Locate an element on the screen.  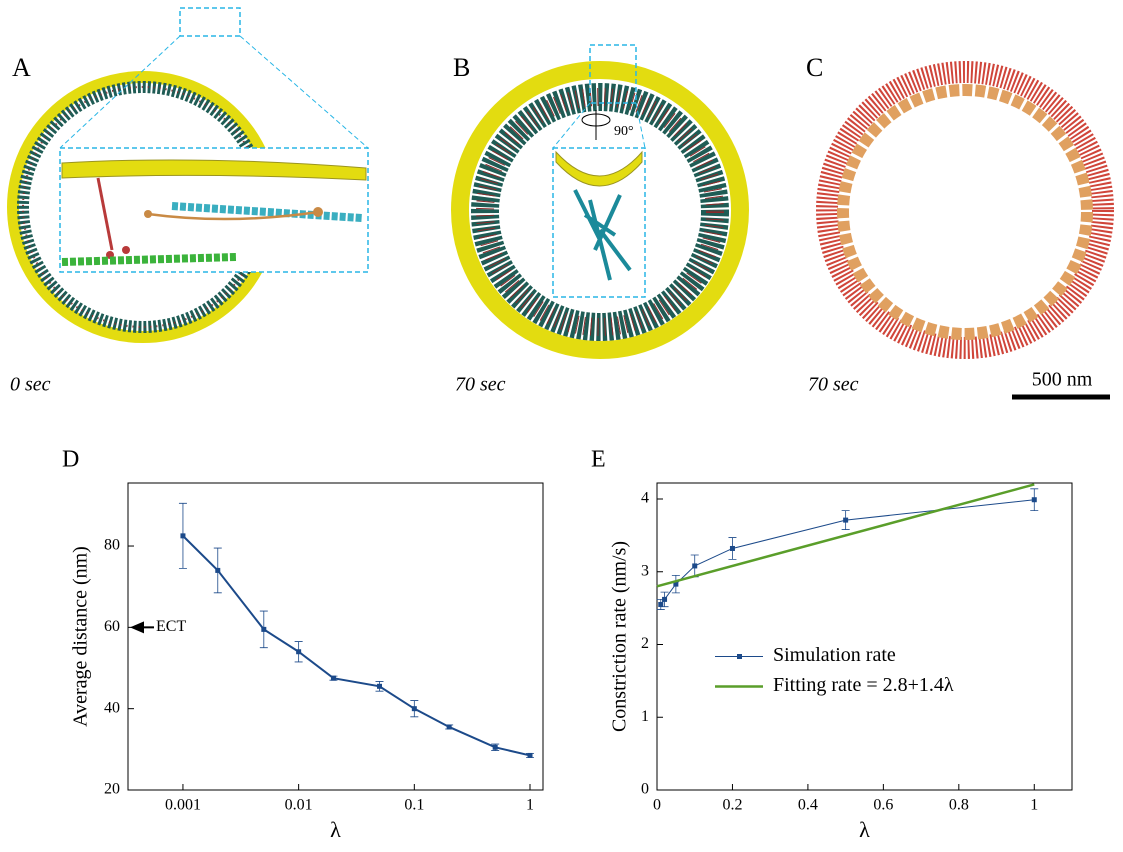
filament-ring is located at coordinates (600, 212).